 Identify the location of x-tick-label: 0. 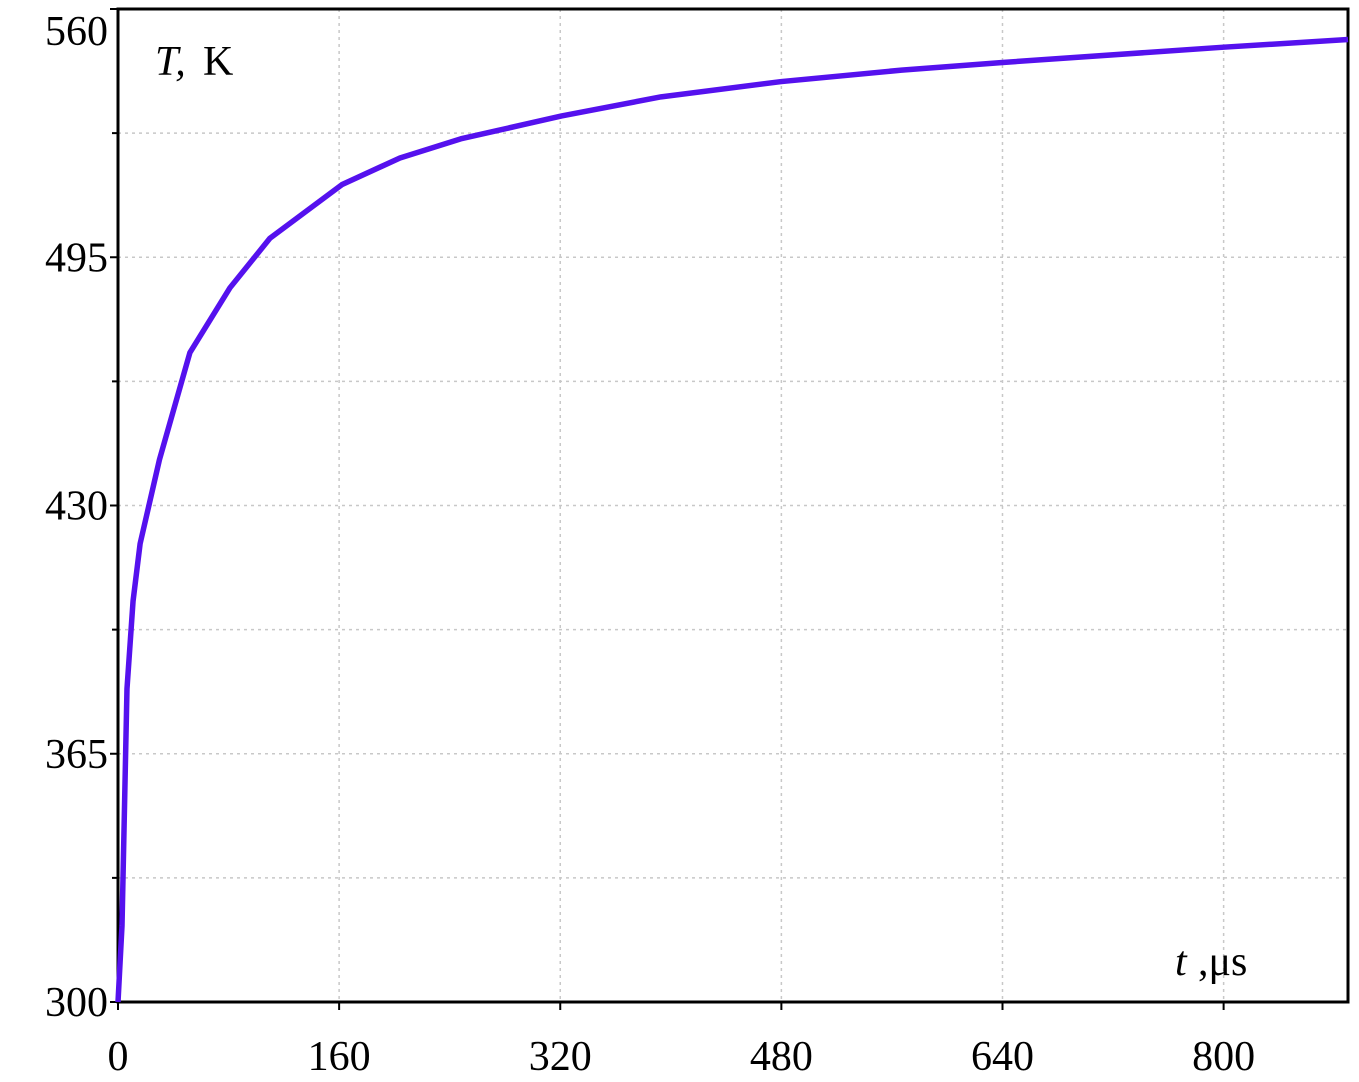
(118, 1057).